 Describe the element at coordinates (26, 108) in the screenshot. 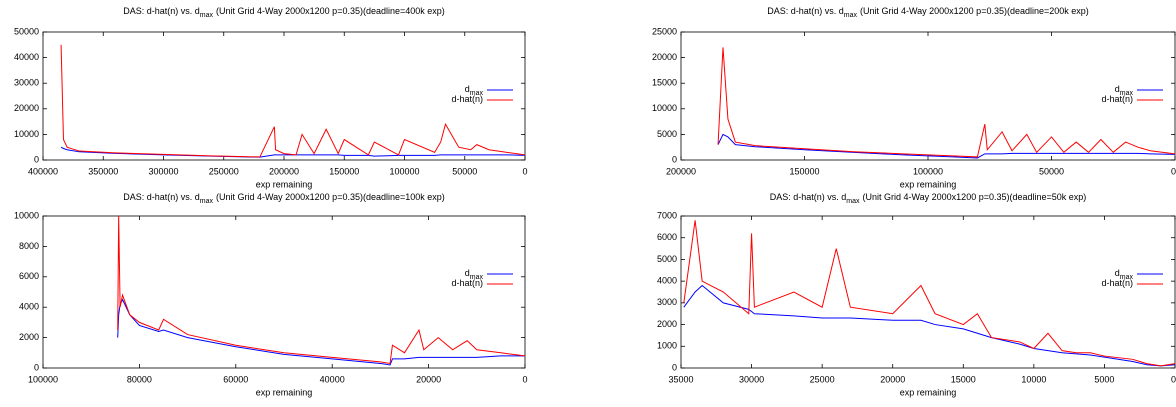

I see `y-tick-label: 20000` at that location.